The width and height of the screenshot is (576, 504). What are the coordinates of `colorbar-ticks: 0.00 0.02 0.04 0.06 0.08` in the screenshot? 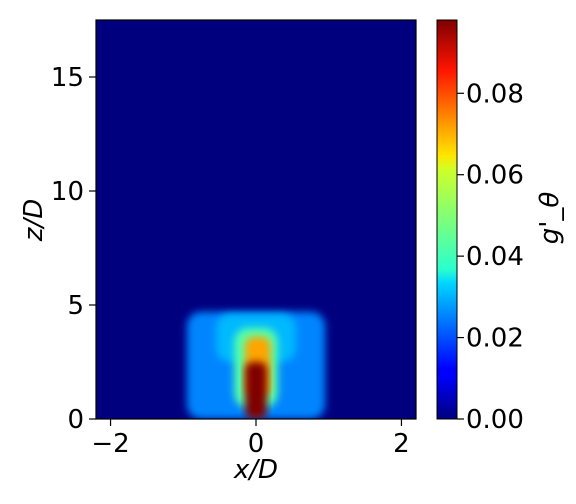 It's located at (490, 257).